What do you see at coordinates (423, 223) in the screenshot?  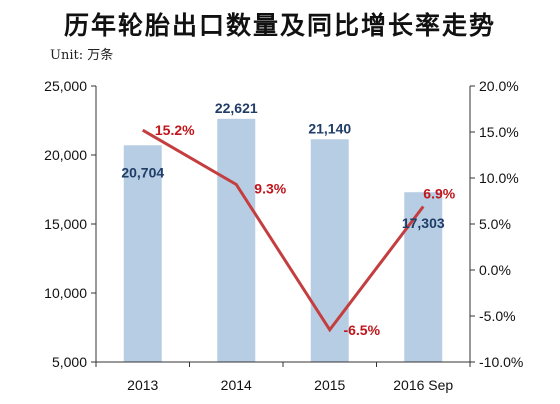 I see `bar-data-label: 17,303` at bounding box center [423, 223].